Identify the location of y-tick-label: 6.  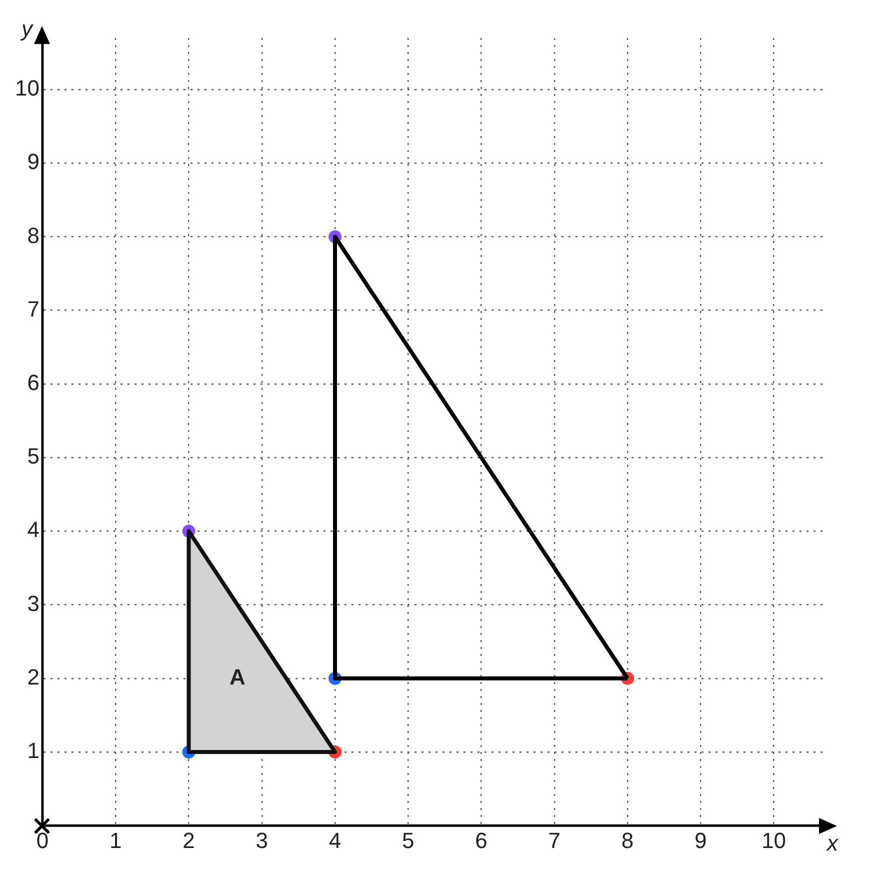
(33, 383).